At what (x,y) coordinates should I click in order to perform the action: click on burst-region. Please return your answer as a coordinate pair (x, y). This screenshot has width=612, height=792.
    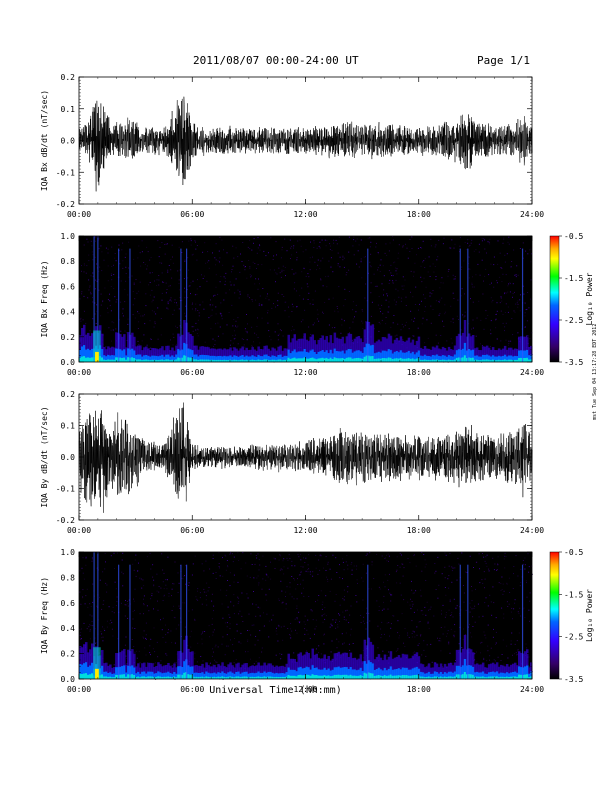
    Looking at the image, I should click on (97, 346).